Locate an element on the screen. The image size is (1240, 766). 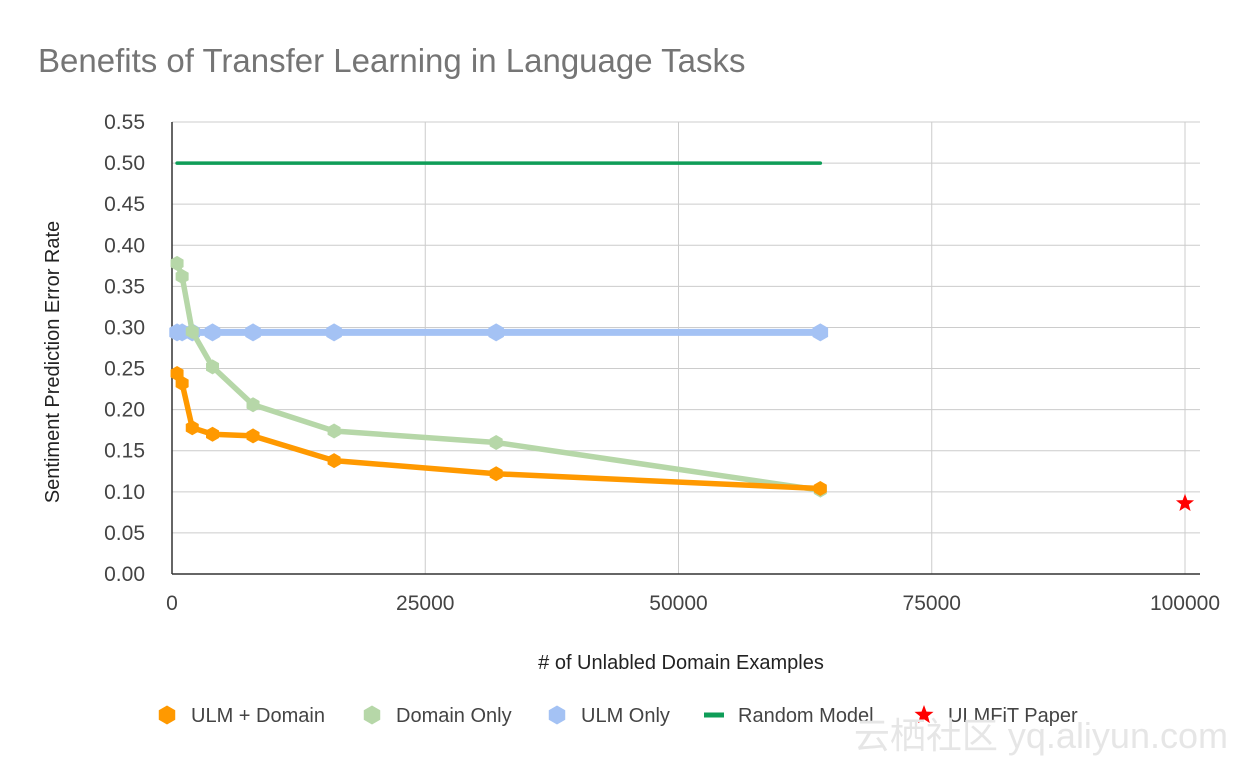
legend-item: ULMFiT Paper is located at coordinates (996, 716).